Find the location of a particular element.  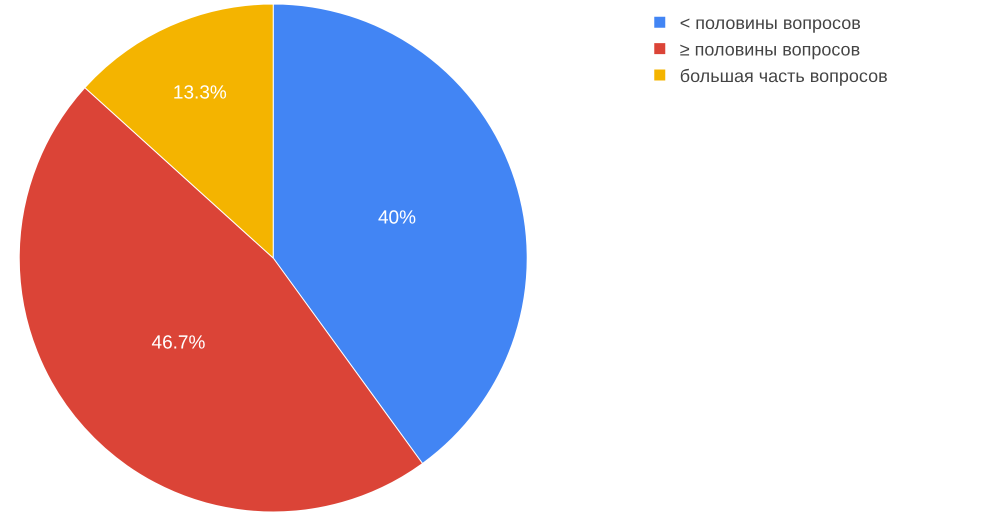

legend-label: большая часть вопросов is located at coordinates (784, 76).